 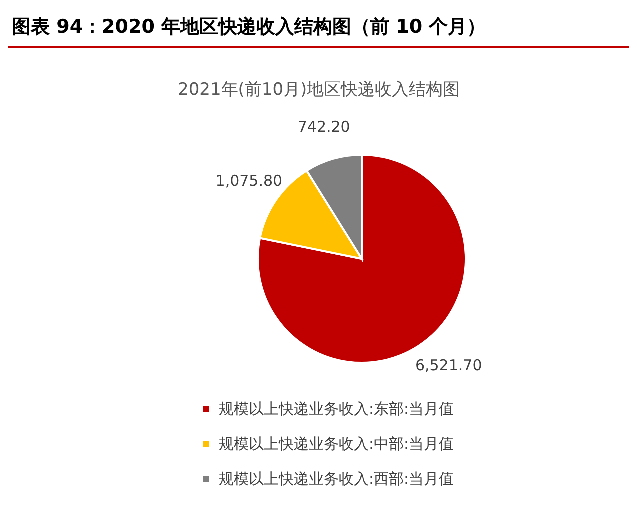 I want to click on data-label: 742.20, so click(x=324, y=127).